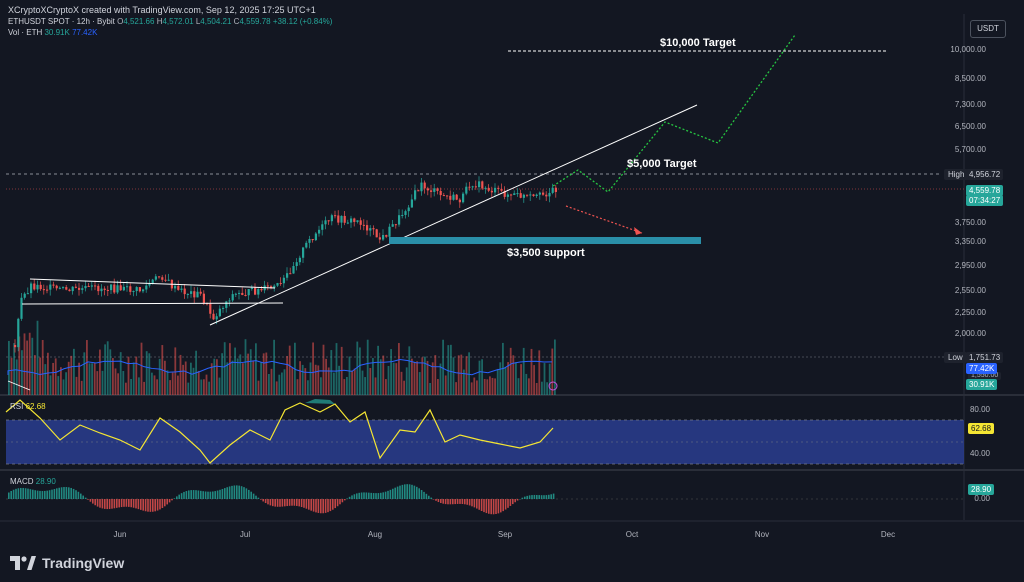 The height and width of the screenshot is (582, 1024). Describe the element at coordinates (28, 406) in the screenshot. I see `rsi-legend: RSI 62.68` at that location.